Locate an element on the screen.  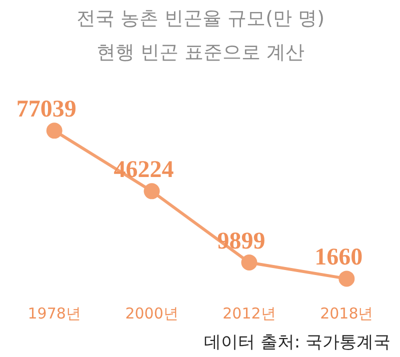
x-tick-label: 2012년 is located at coordinates (249, 313).